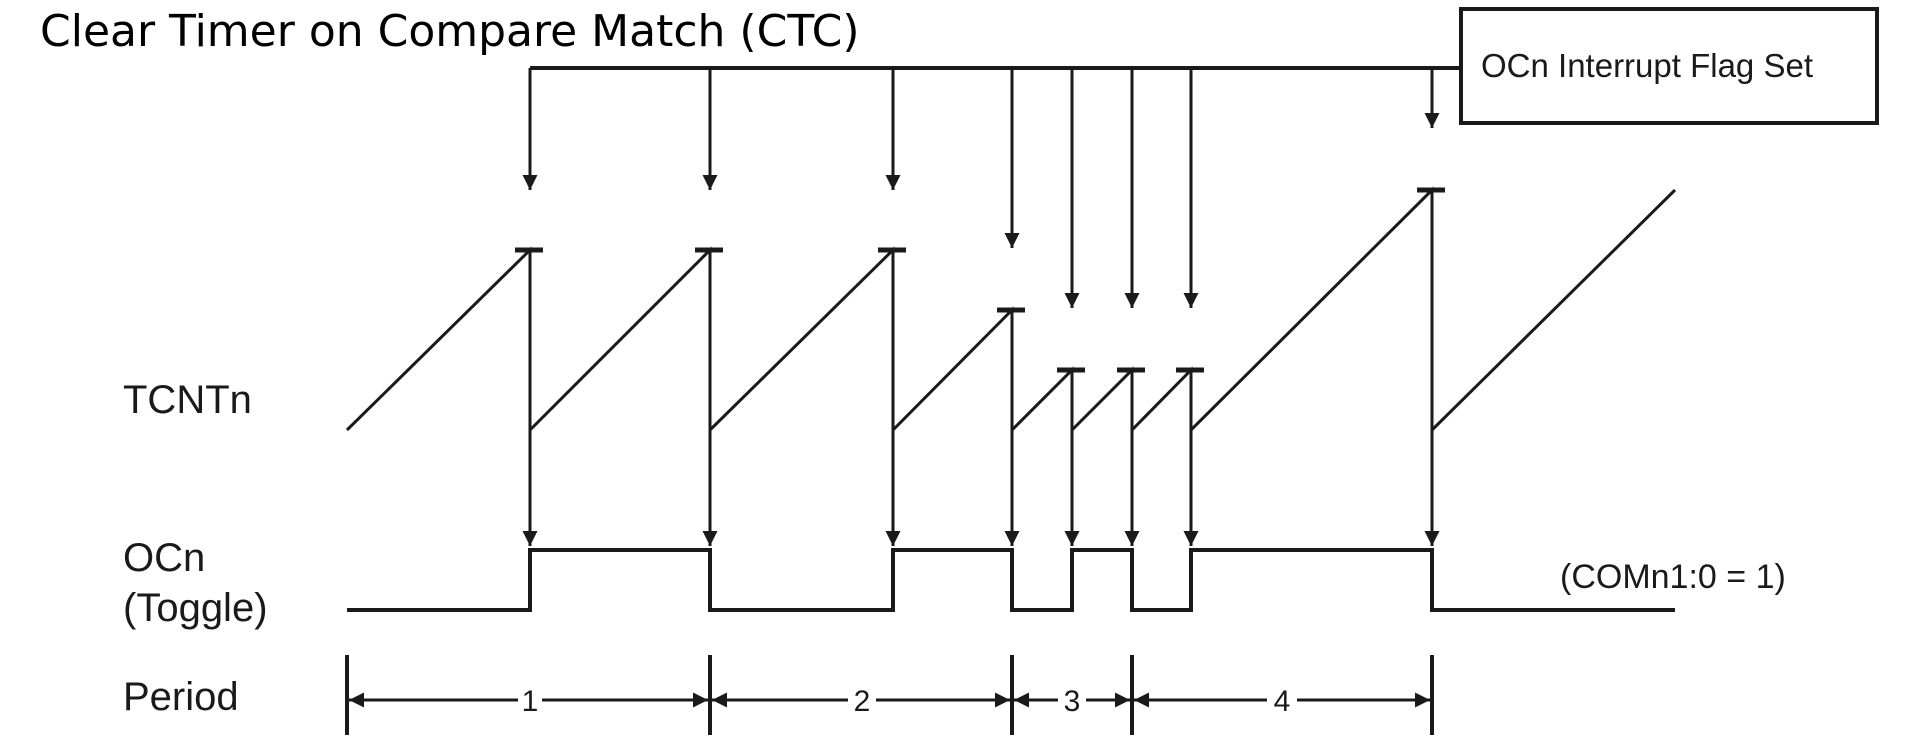  Describe the element at coordinates (1647, 65) in the screenshot. I see `interrupt-flag-label: OCn Interrupt Flag Set` at that location.